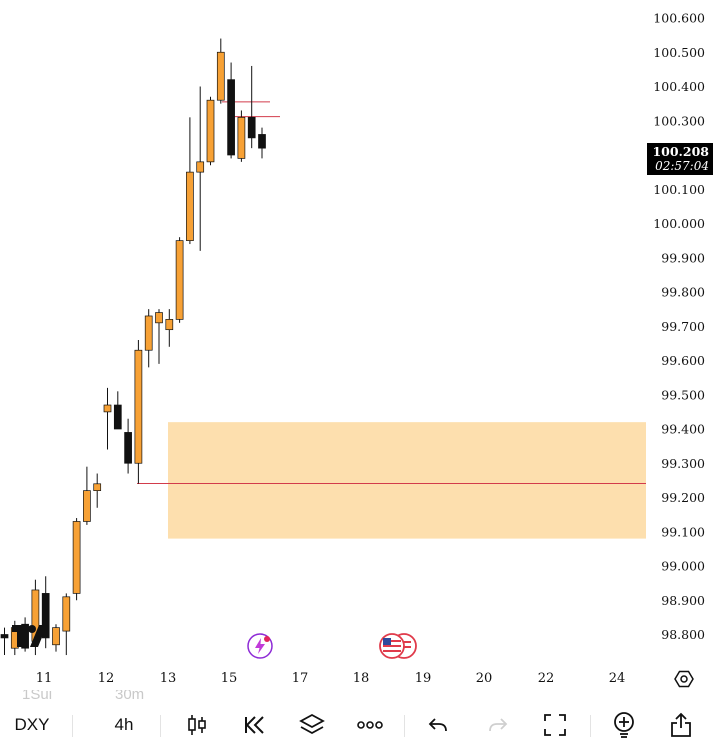 This screenshot has height=744, width=720. What do you see at coordinates (106, 678) in the screenshot?
I see `date-tick-label: 12` at bounding box center [106, 678].